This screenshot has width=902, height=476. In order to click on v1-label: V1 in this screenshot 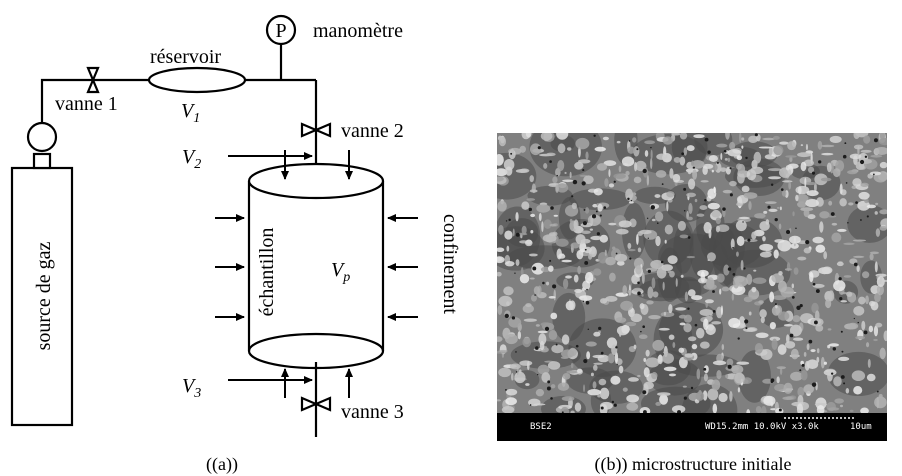, I will do `click(190, 113)`.